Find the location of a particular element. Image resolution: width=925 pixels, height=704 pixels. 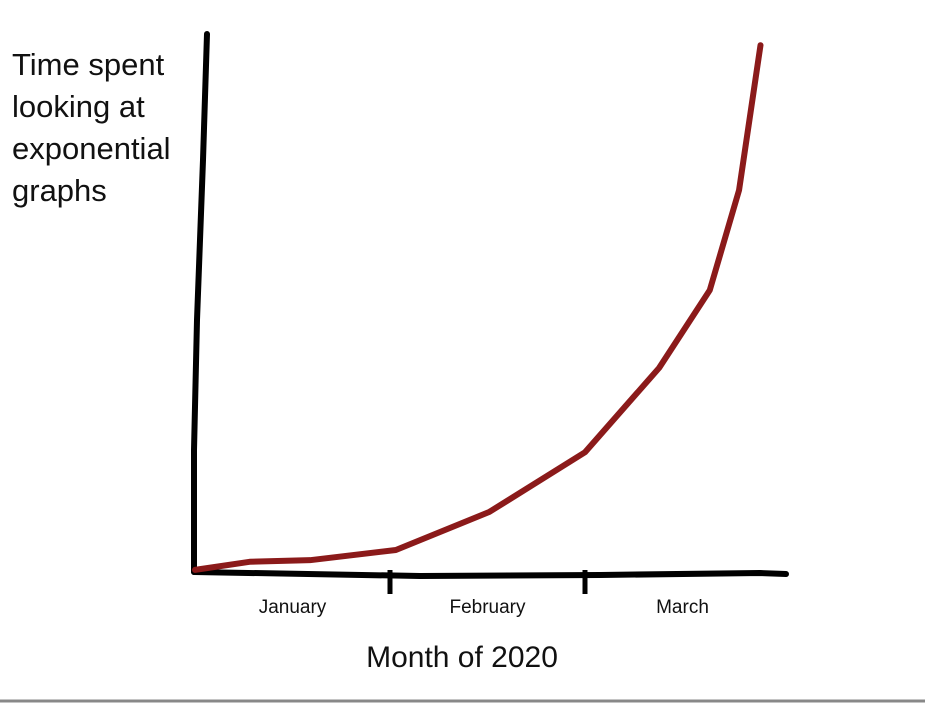

y-axis-label: Time spent looking at exponential graphs is located at coordinates (91, 127).